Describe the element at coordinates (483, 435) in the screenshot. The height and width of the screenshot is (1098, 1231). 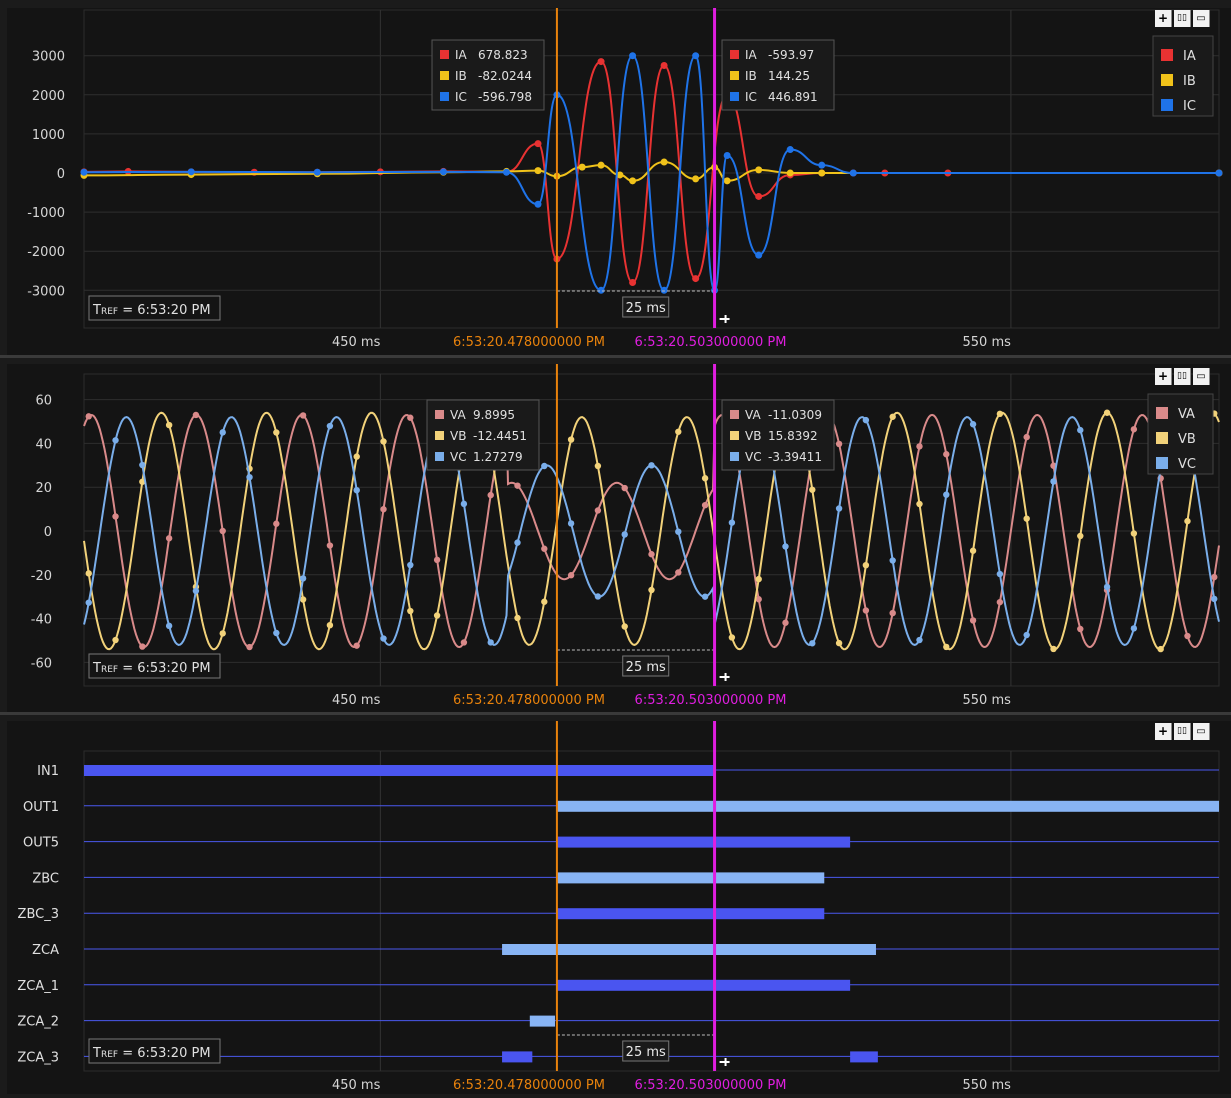
I see `cursor-value-box` at that location.